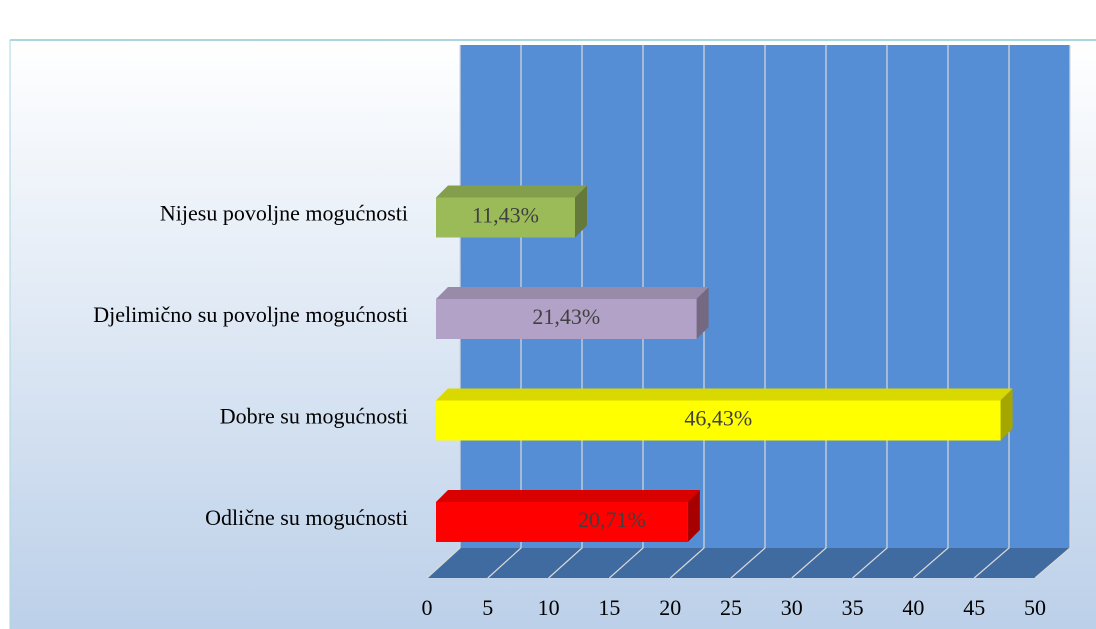 The height and width of the screenshot is (629, 1096). What do you see at coordinates (306, 517) in the screenshot?
I see `y-tick-label: Odlične su mogućnosti` at bounding box center [306, 517].